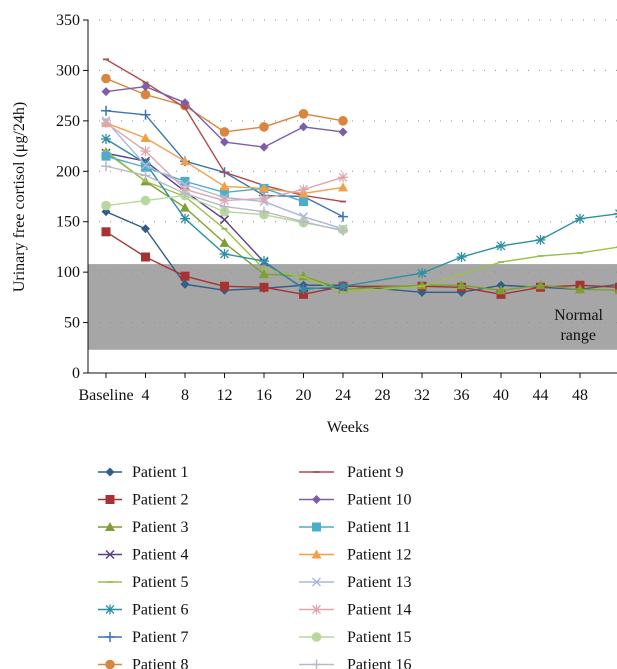 This screenshot has width=617, height=669. Describe the element at coordinates (68, 121) in the screenshot. I see `y-tick-label-250: 250` at that location.